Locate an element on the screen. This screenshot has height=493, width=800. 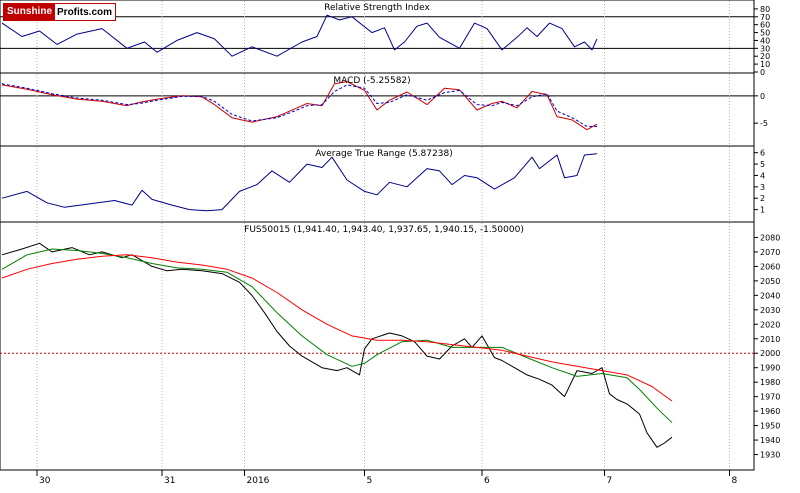
rsi-ytick-label: 20 is located at coordinates (765, 56).